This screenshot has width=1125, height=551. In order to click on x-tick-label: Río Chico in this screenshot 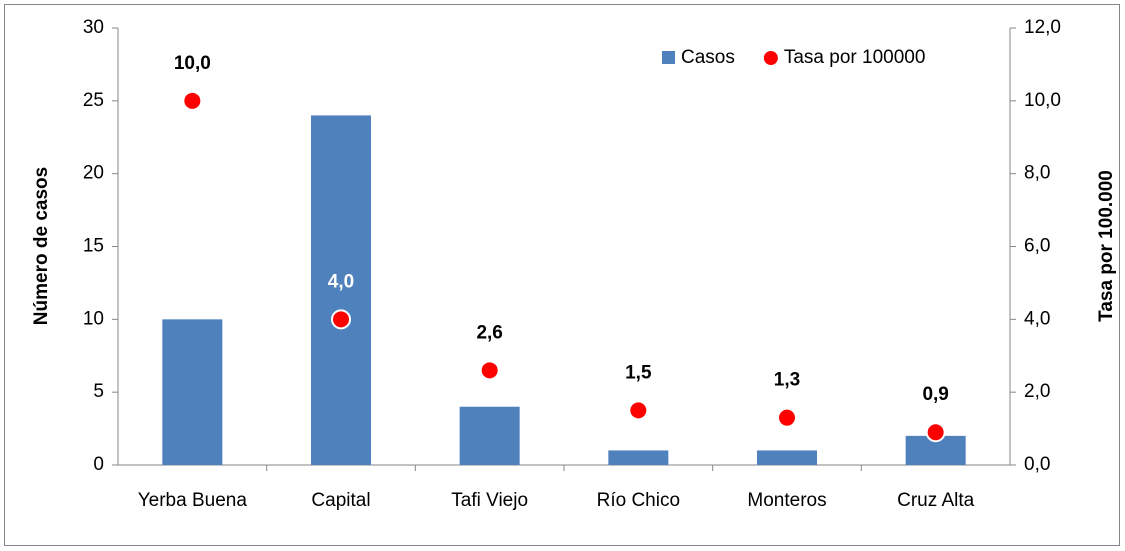, I will do `click(638, 500)`.